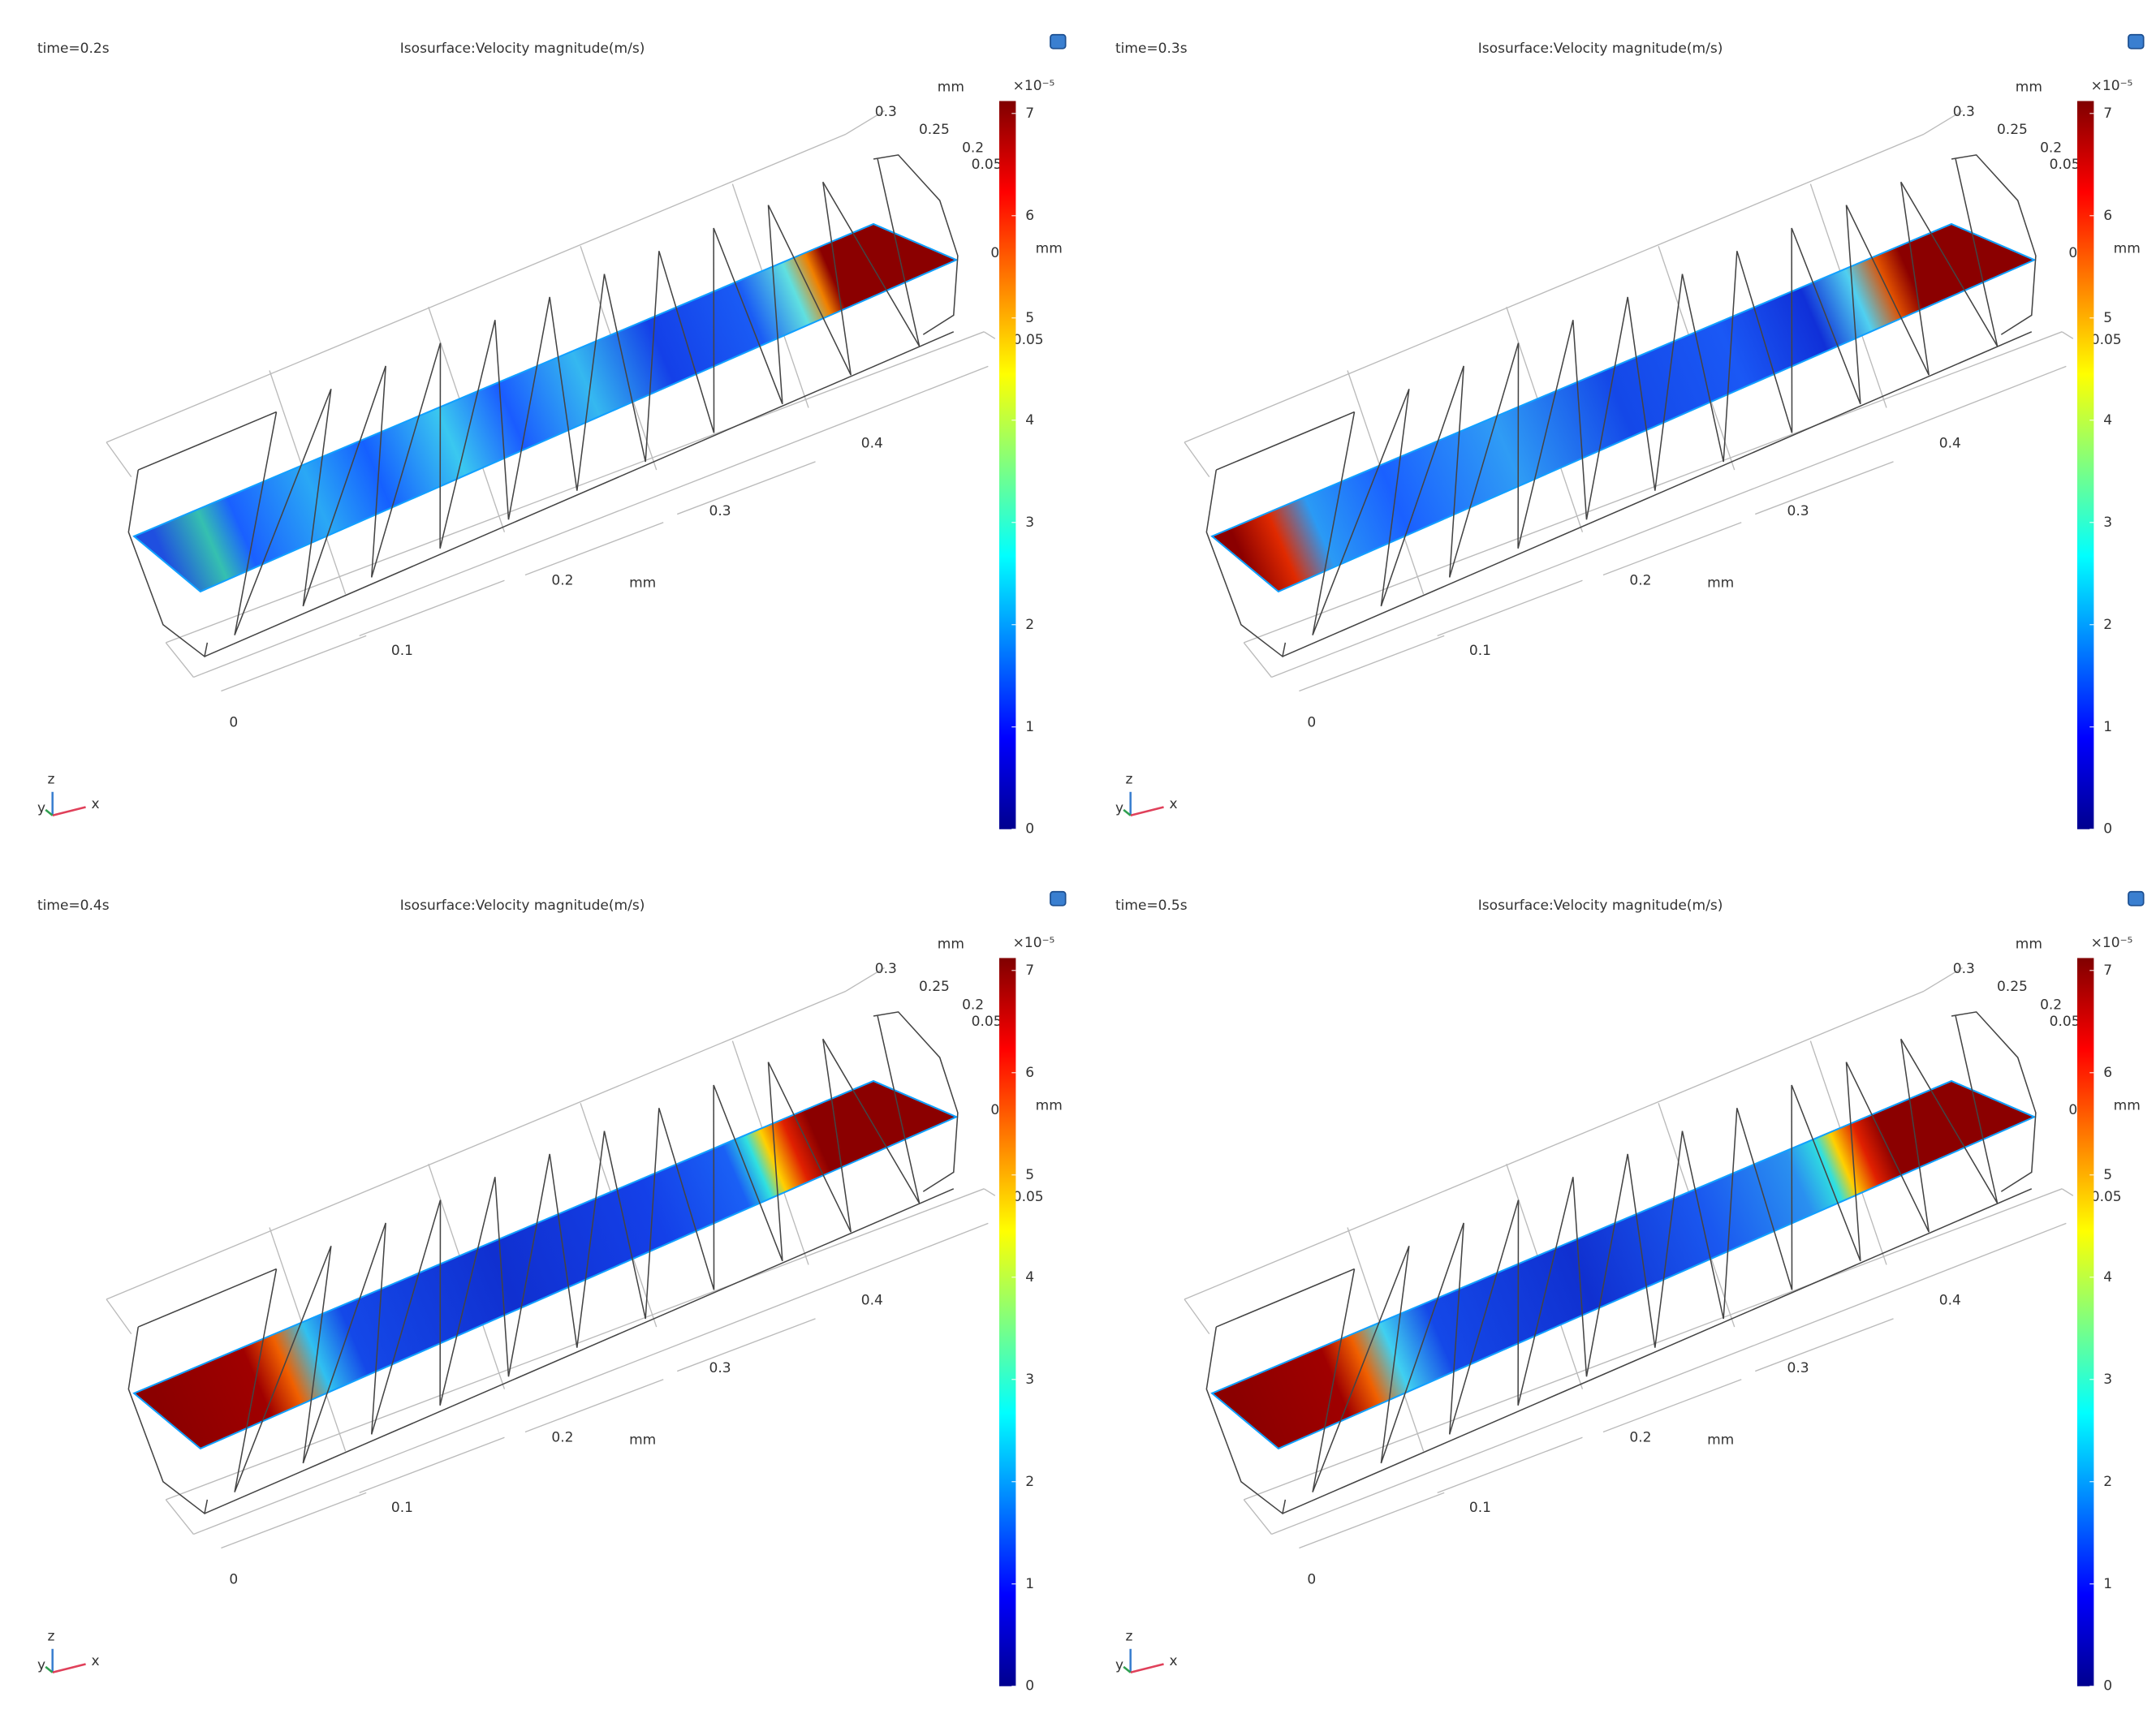  What do you see at coordinates (522, 906) in the screenshot?
I see `plot-title: Isosurface:Velocity magnitude(m/s)` at bounding box center [522, 906].